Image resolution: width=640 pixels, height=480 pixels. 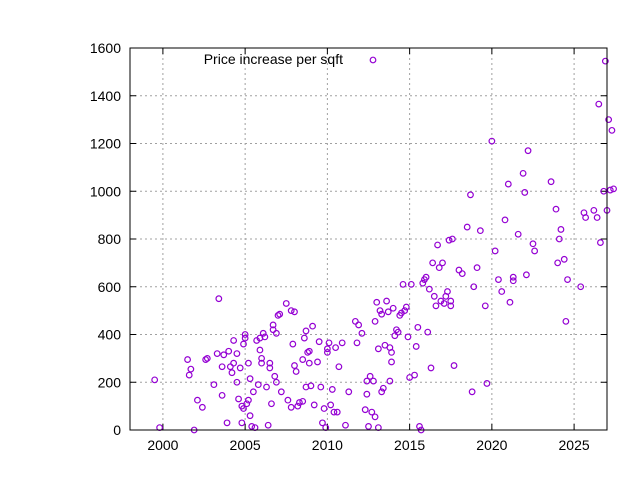 What do you see at coordinates (110, 239) in the screenshot?
I see `y-tick-label: 800` at bounding box center [110, 239].